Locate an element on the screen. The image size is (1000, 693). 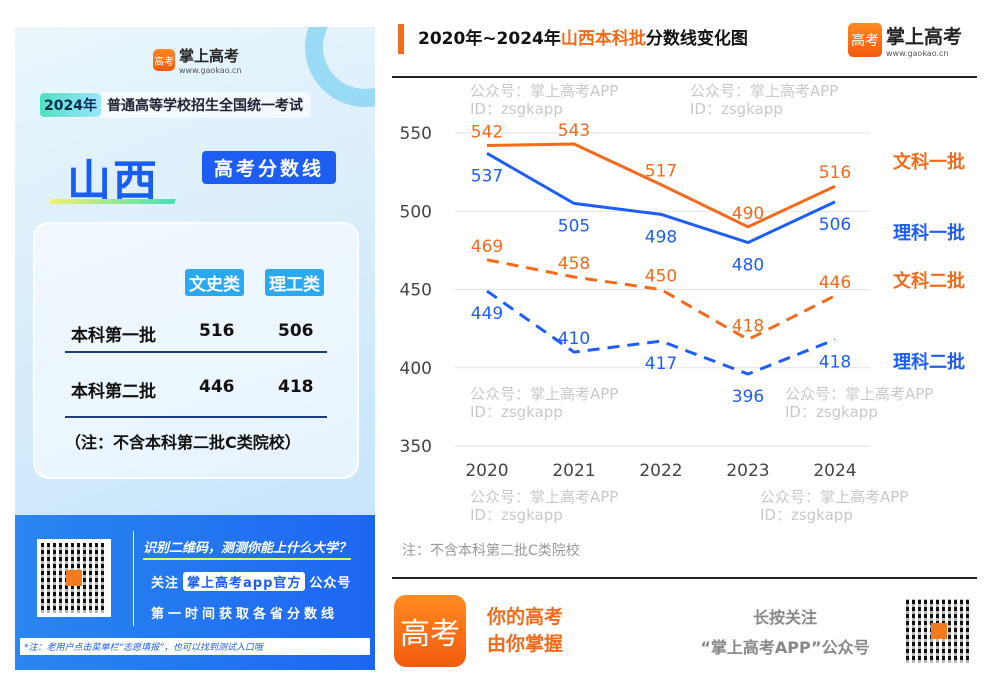
column-header-science: 理工类 is located at coordinates (294, 282).